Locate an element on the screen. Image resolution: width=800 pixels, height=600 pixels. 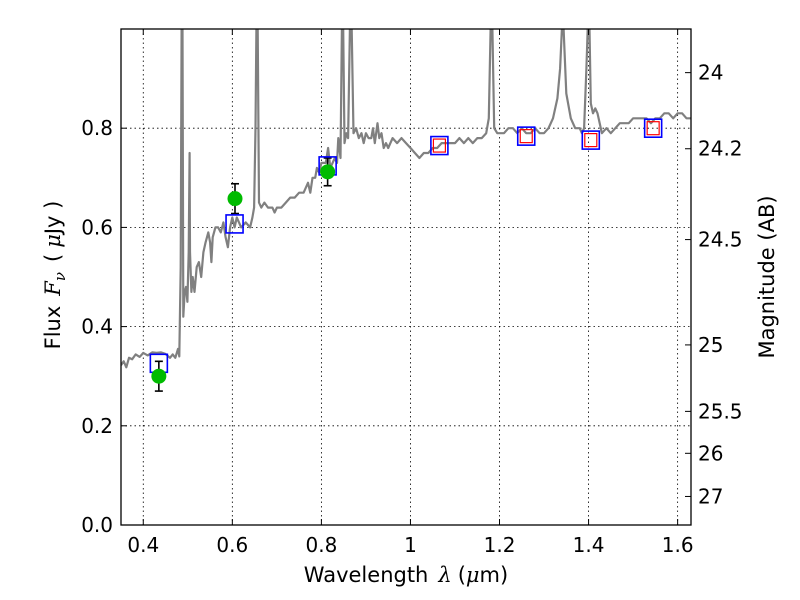
y-axis-label-unit-rest: Jy ) is located at coordinates (53, 219).